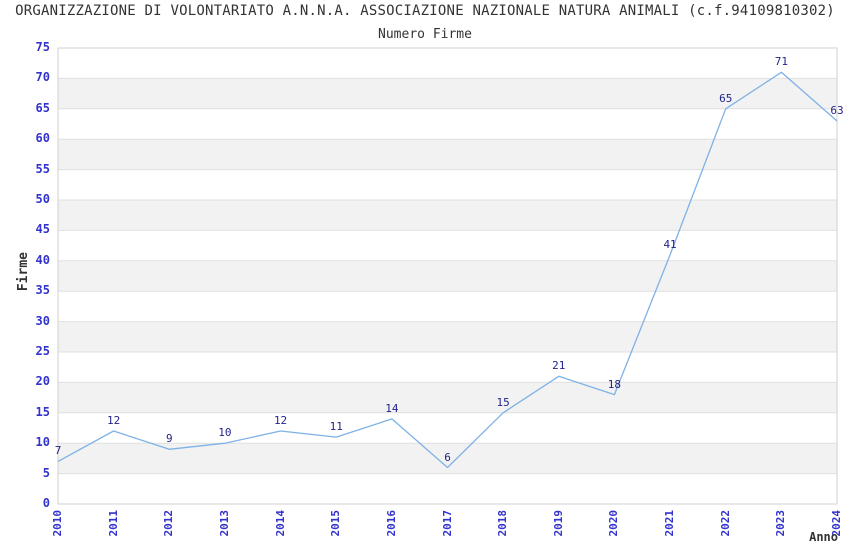 The image size is (850, 550). Describe the element at coordinates (46, 472) in the screenshot. I see `y-tick-label: 5` at that location.